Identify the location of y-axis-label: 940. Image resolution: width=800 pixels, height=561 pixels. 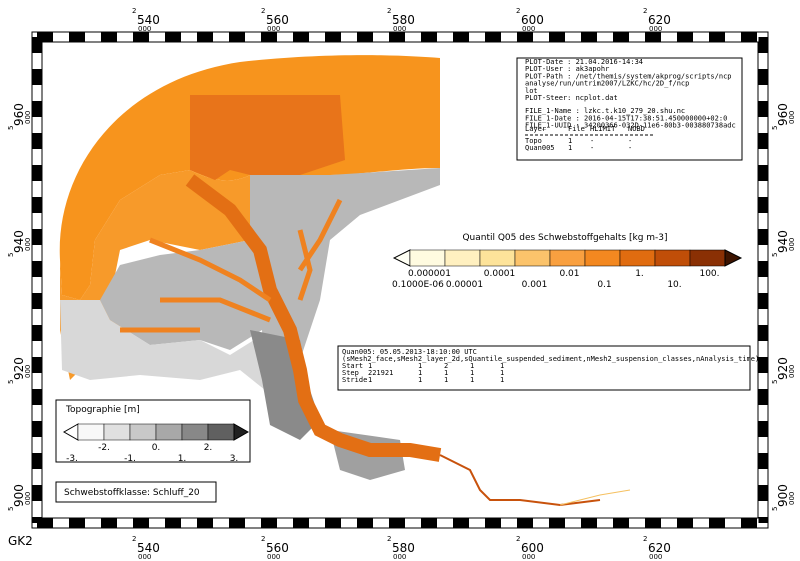
(19, 241).